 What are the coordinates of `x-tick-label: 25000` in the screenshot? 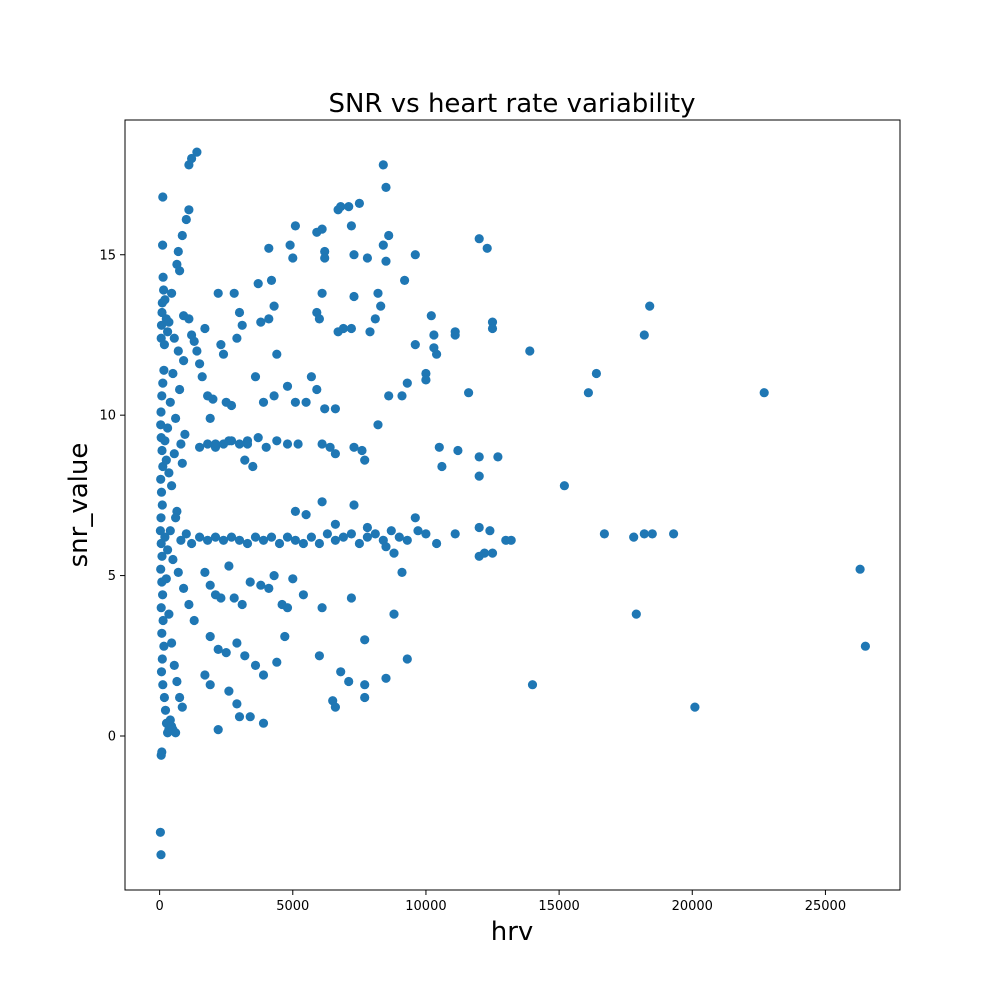 It's located at (825, 906).